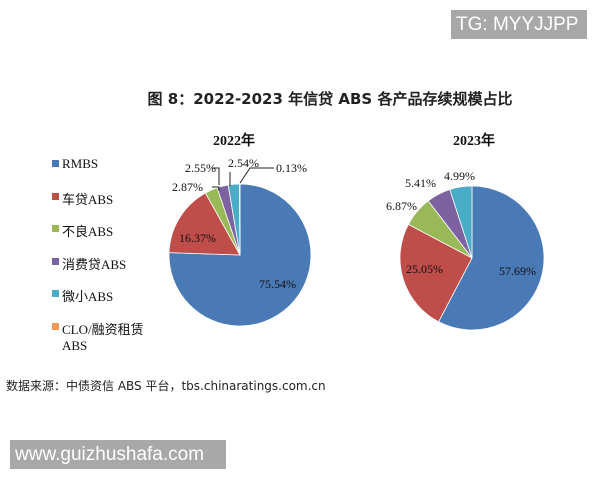  I want to click on pie-2022, so click(240, 255).